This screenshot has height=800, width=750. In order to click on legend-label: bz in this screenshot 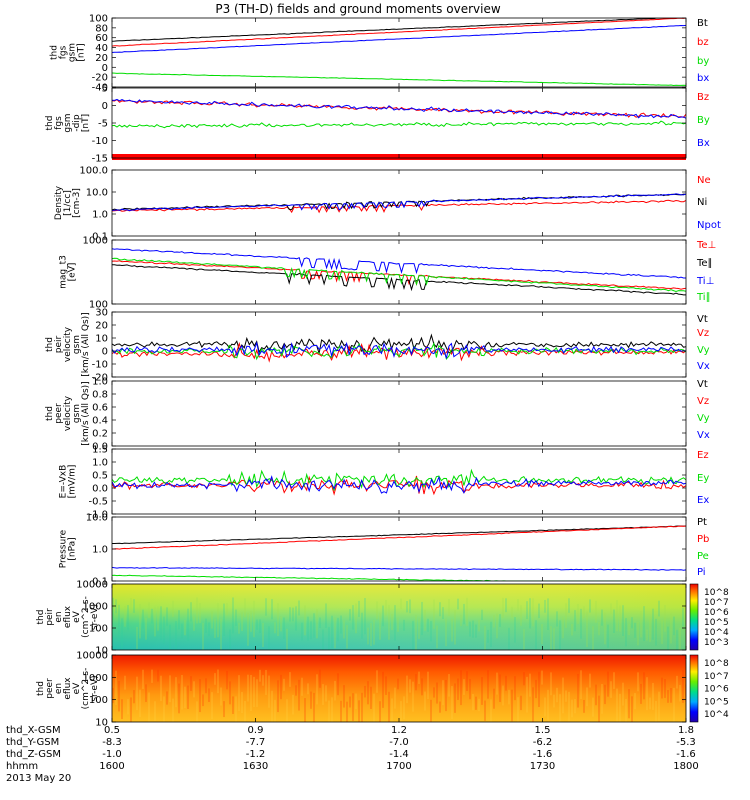, I will do `click(703, 42)`.